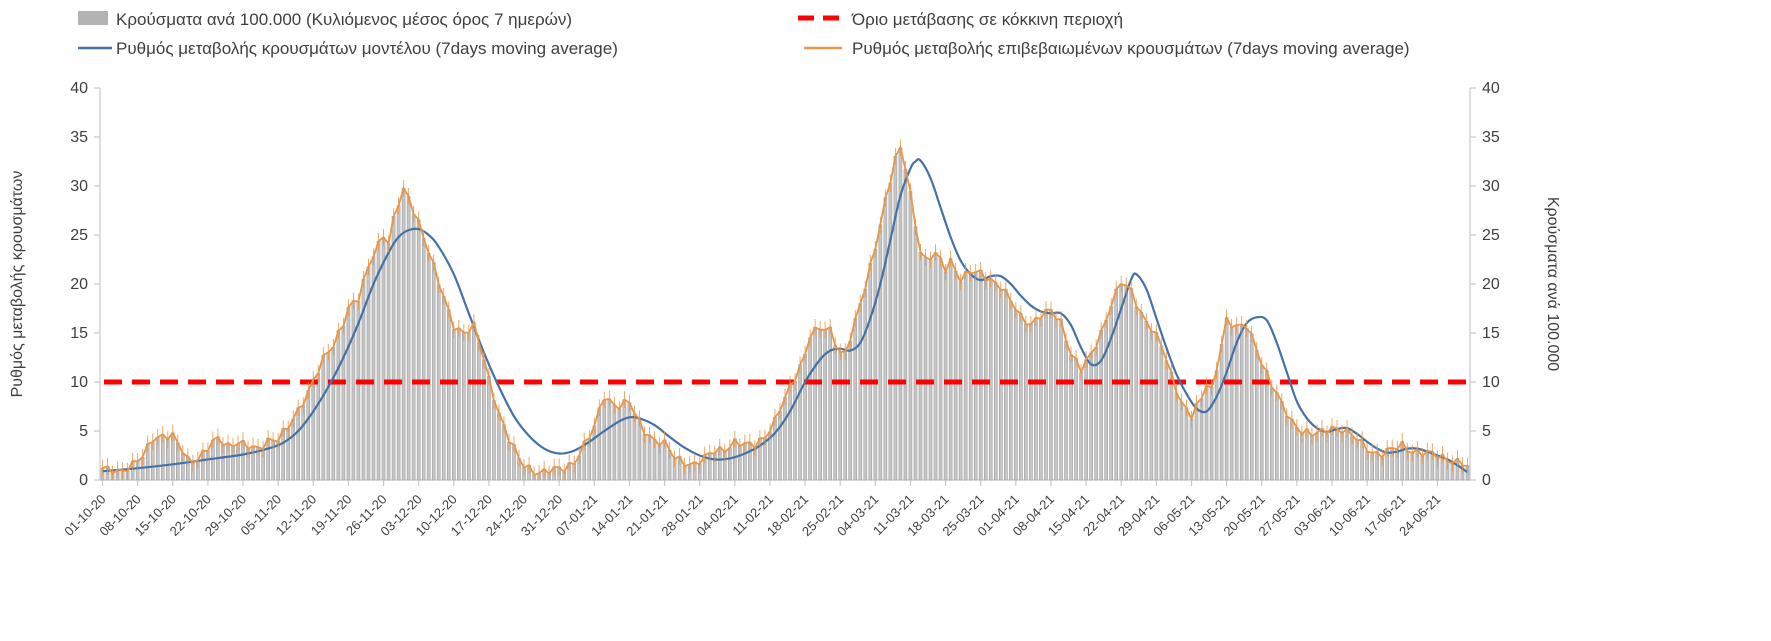  What do you see at coordinates (17, 284) in the screenshot?
I see `y-axis-left-title: Ρυθμός μεταβολής κρουσμάτων` at bounding box center [17, 284].